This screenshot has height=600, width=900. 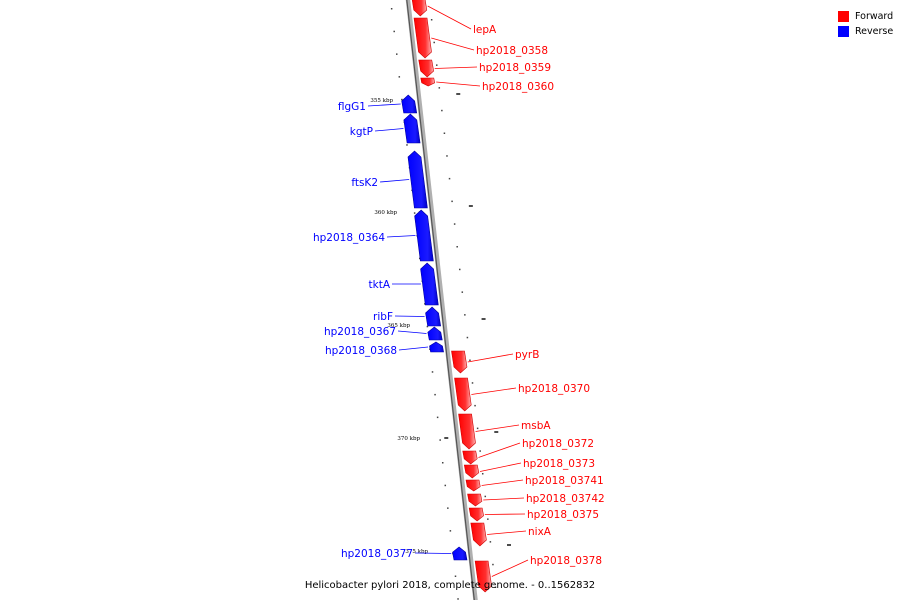 I want to click on gene-label-hp2018-0368: hp2018_0368, so click(x=361, y=351).